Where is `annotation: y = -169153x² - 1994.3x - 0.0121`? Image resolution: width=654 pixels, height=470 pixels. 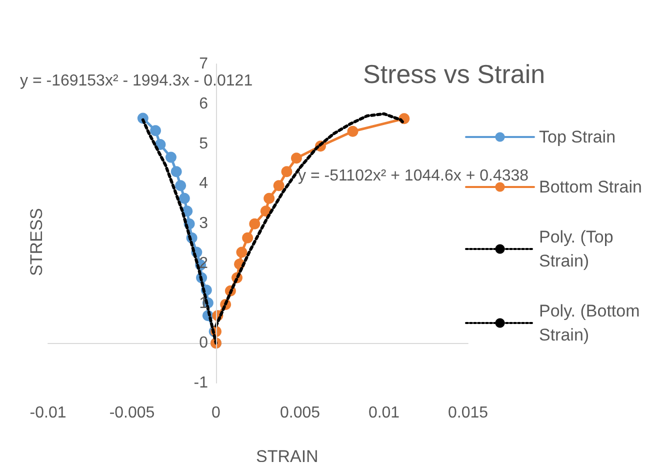 annotation: y = -169153x² - 1994.3x - 0.0121 is located at coordinates (136, 81).